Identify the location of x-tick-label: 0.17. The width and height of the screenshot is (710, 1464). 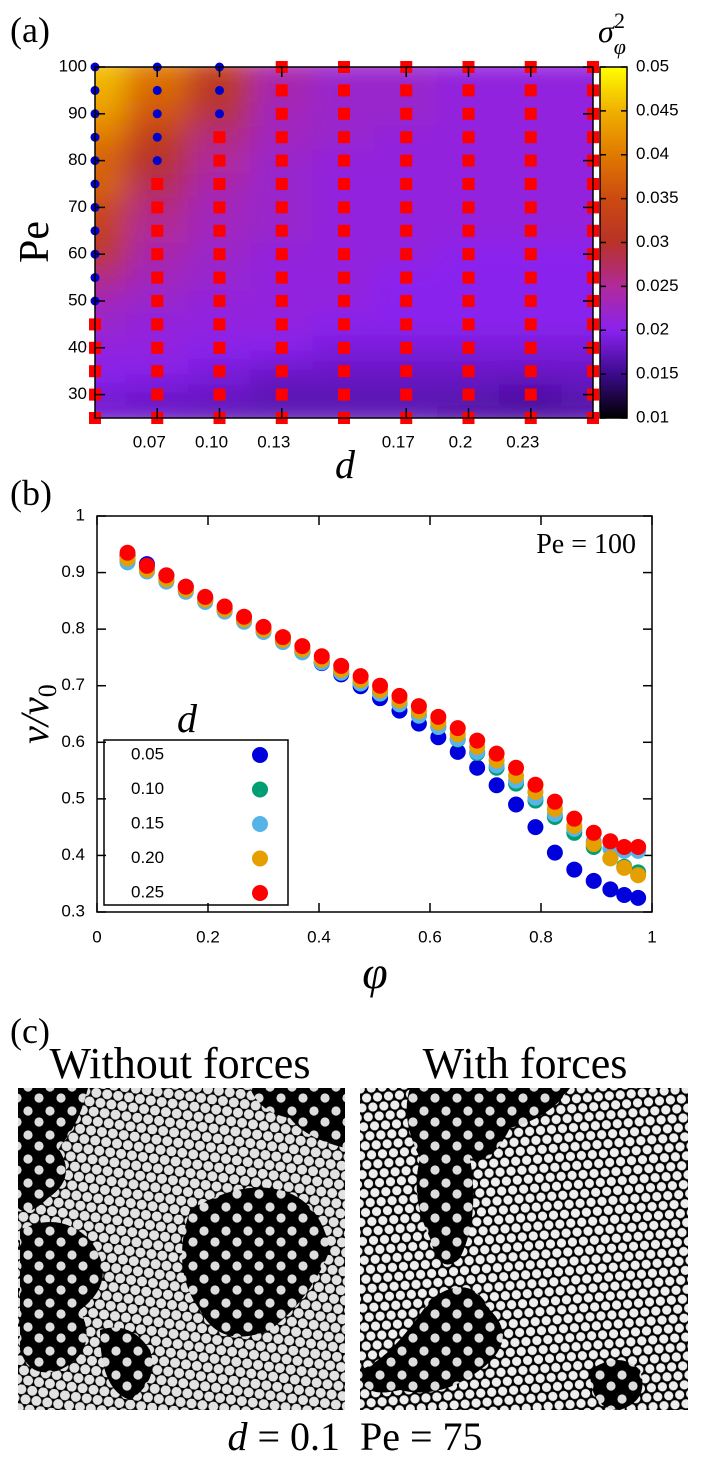
(398, 441).